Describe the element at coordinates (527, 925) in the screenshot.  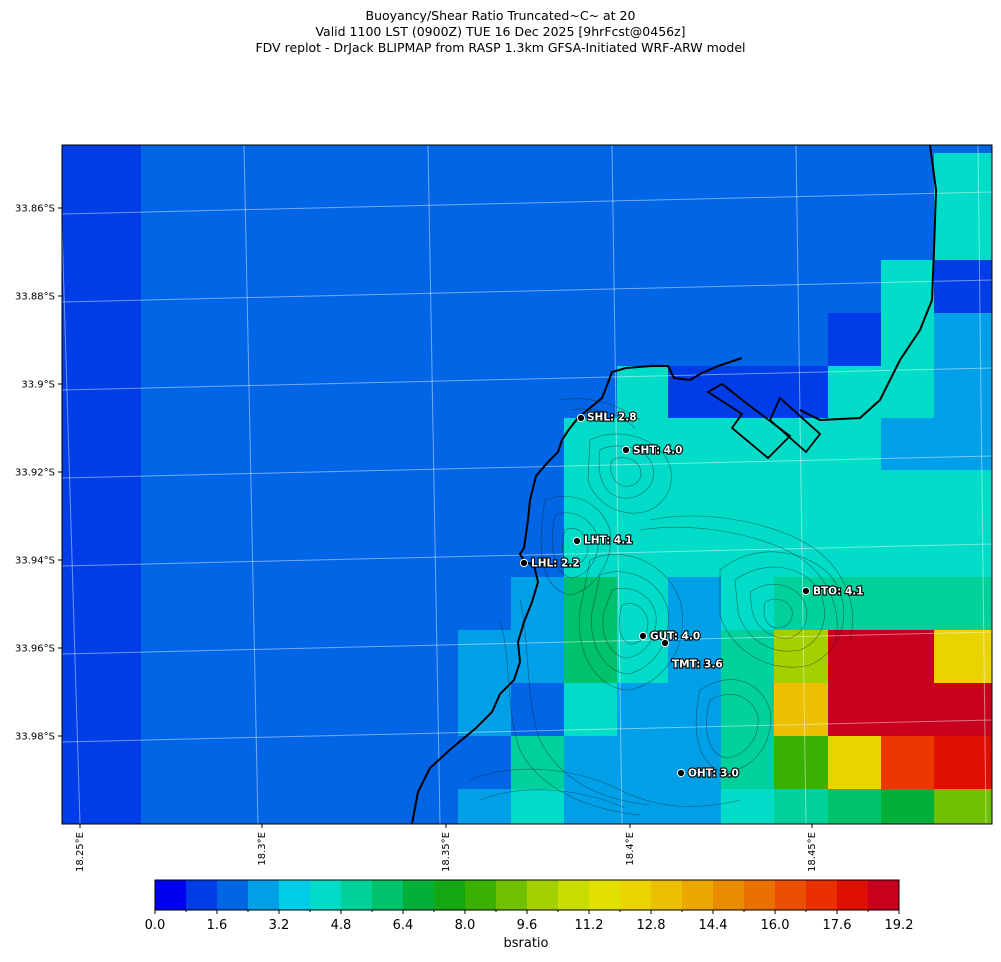
I see `colorbar-tick-label: 9.6` at that location.